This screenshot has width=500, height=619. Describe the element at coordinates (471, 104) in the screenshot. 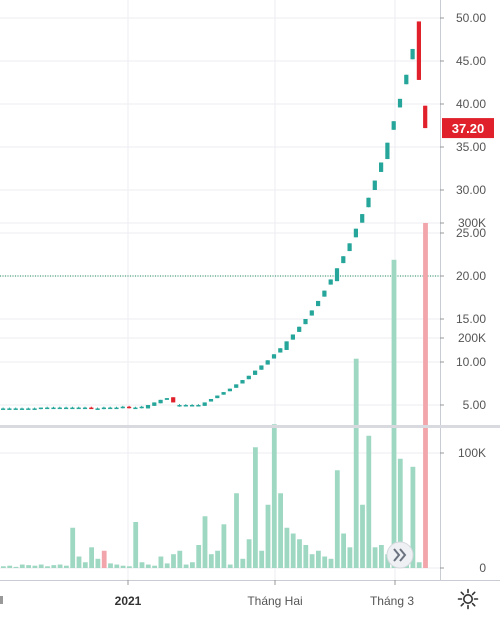

I see `price-tick-label: 40.00` at that location.